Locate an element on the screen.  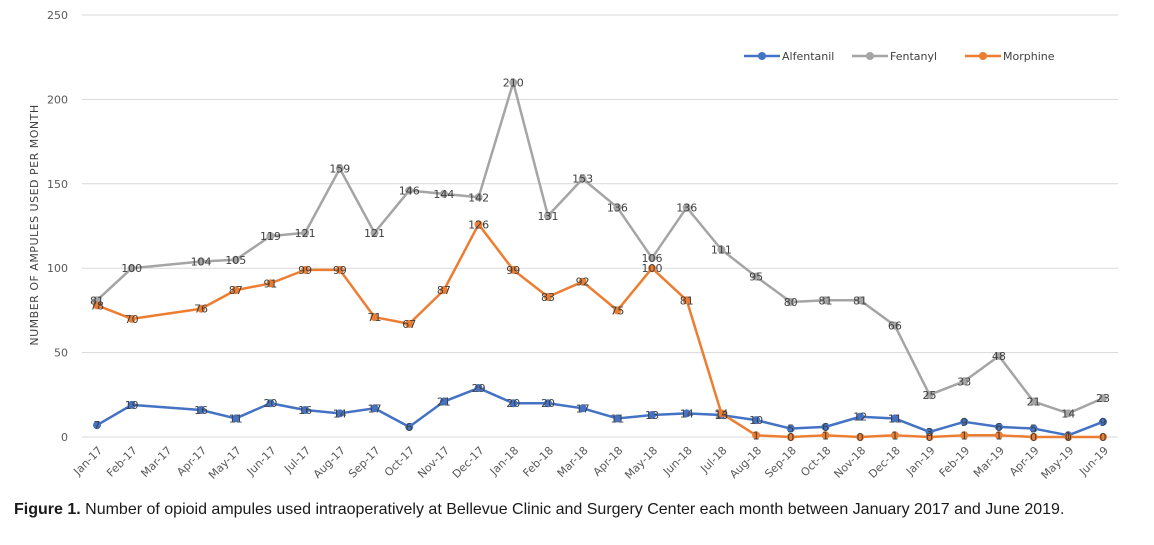
fentanyl-data-label: 14 is located at coordinates (1068, 413).